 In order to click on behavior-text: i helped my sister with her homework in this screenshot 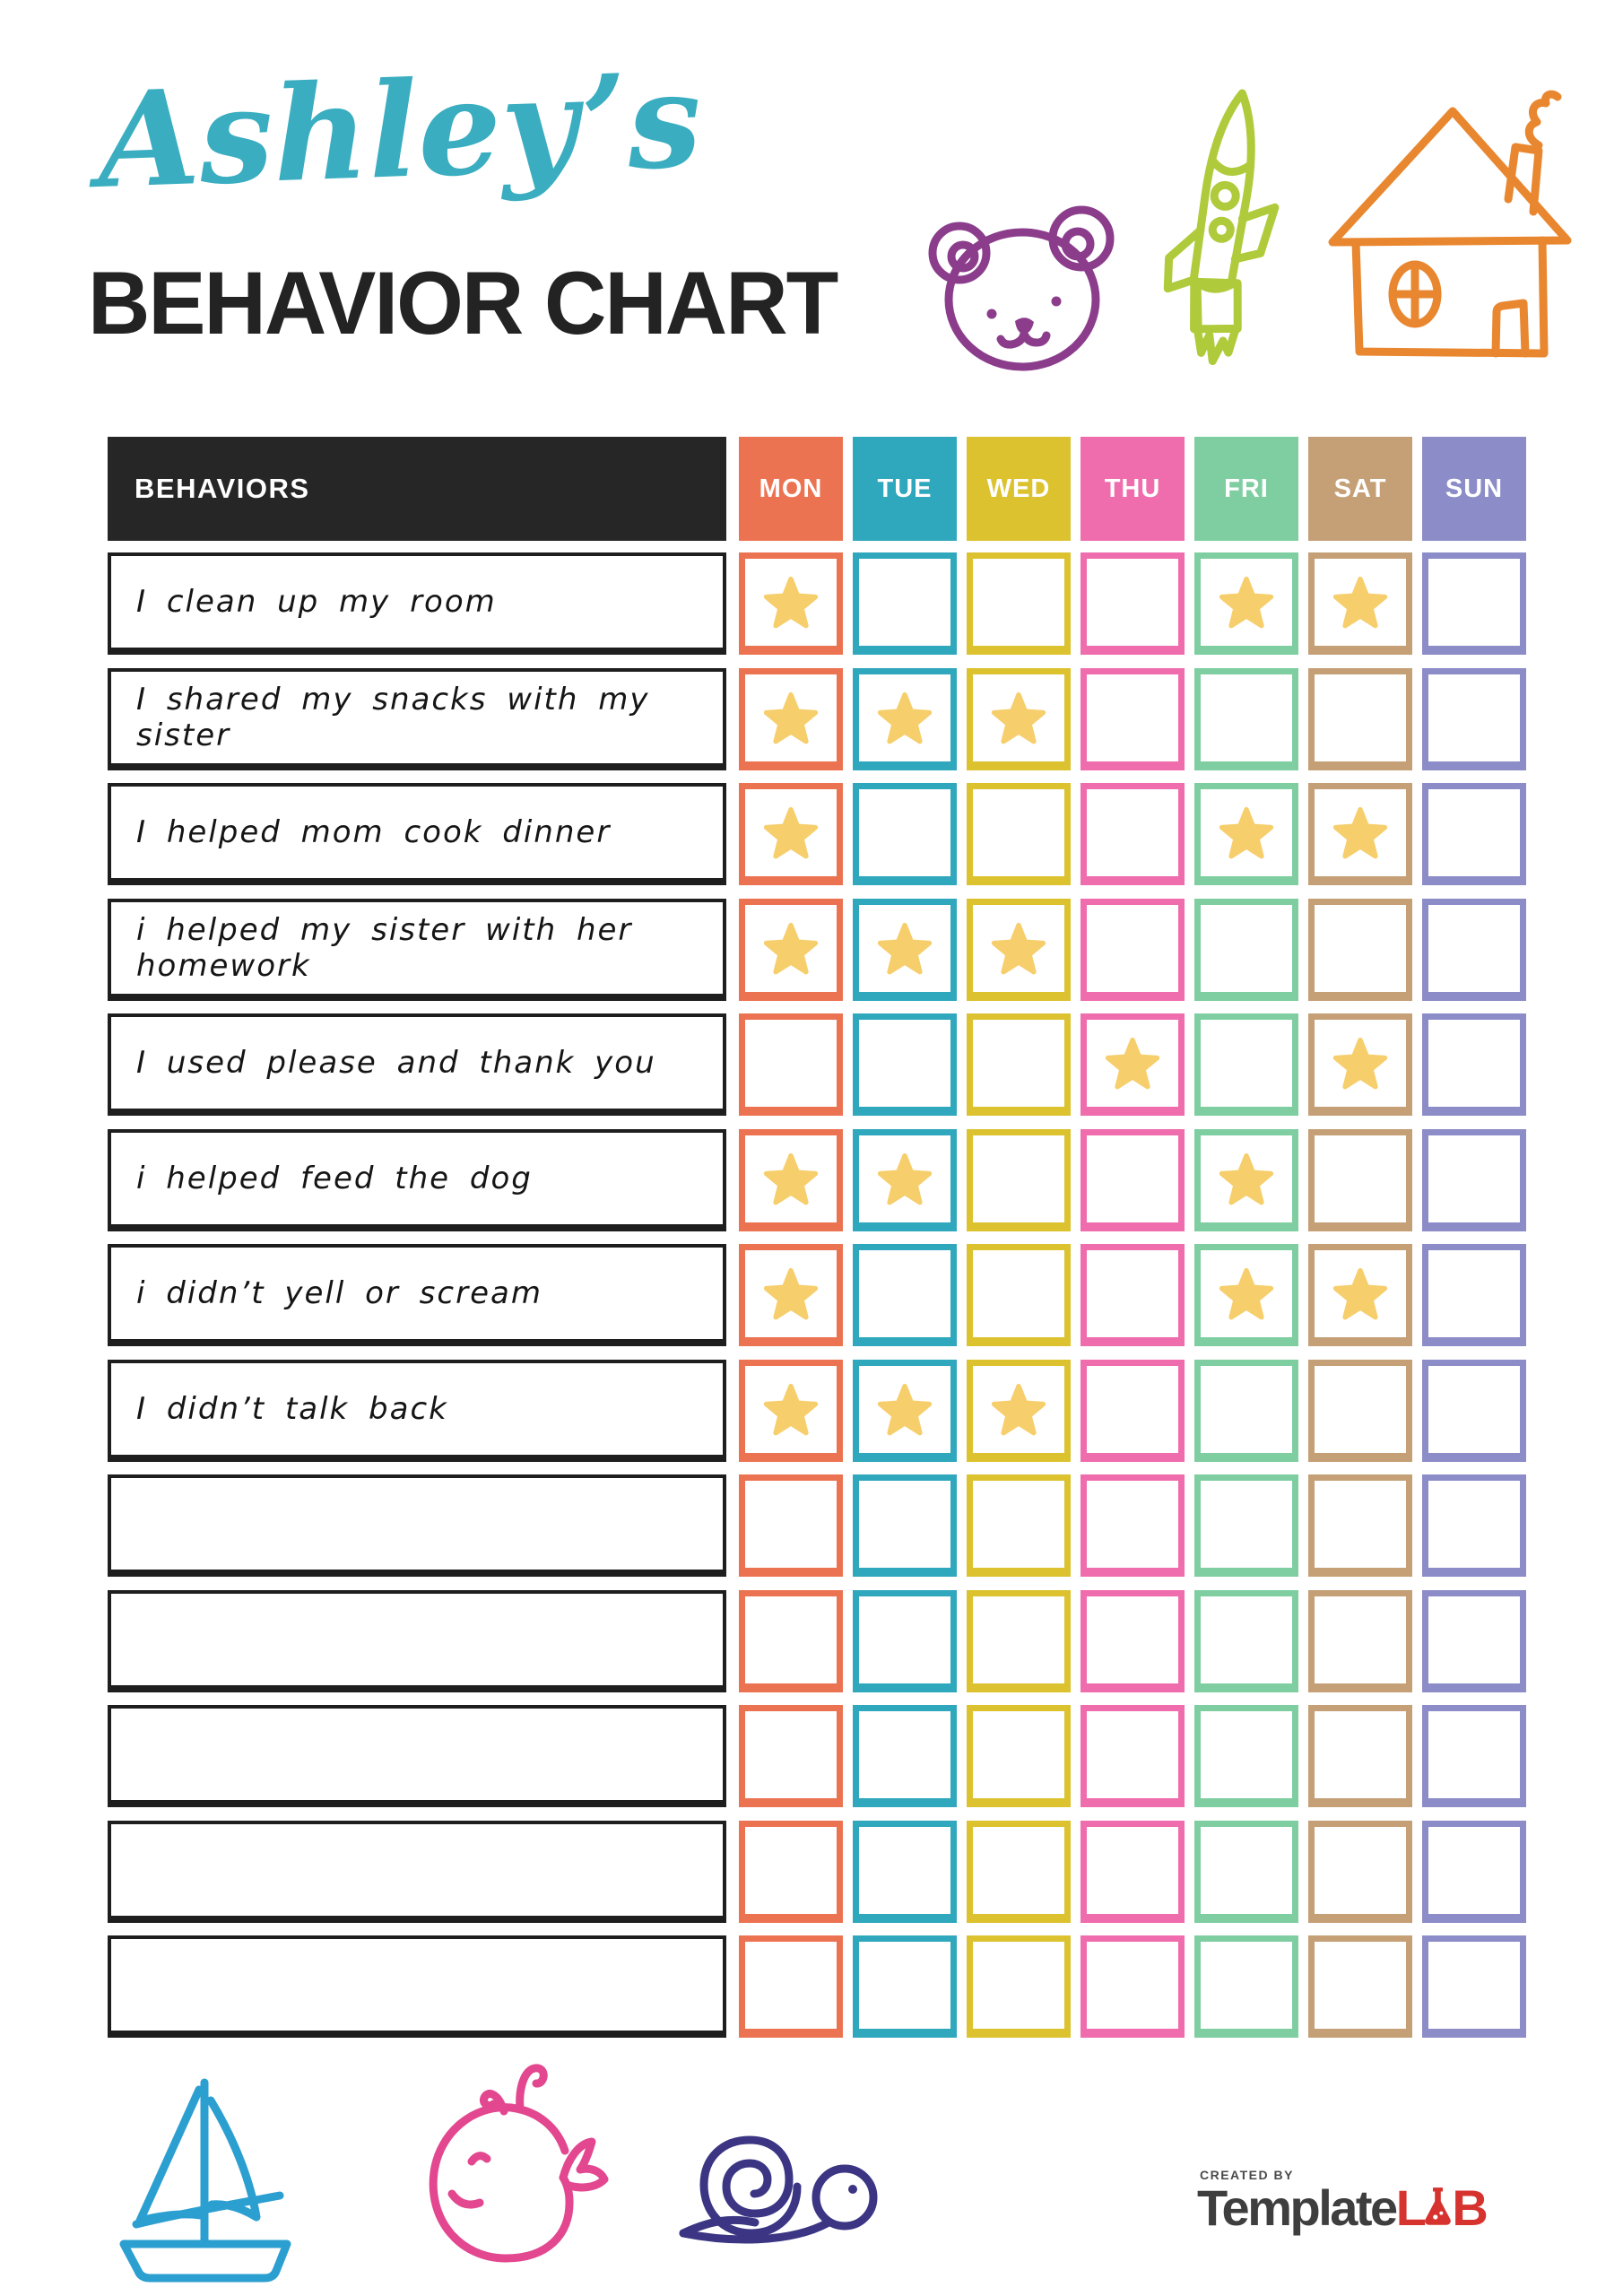, I will do `click(384, 948)`.